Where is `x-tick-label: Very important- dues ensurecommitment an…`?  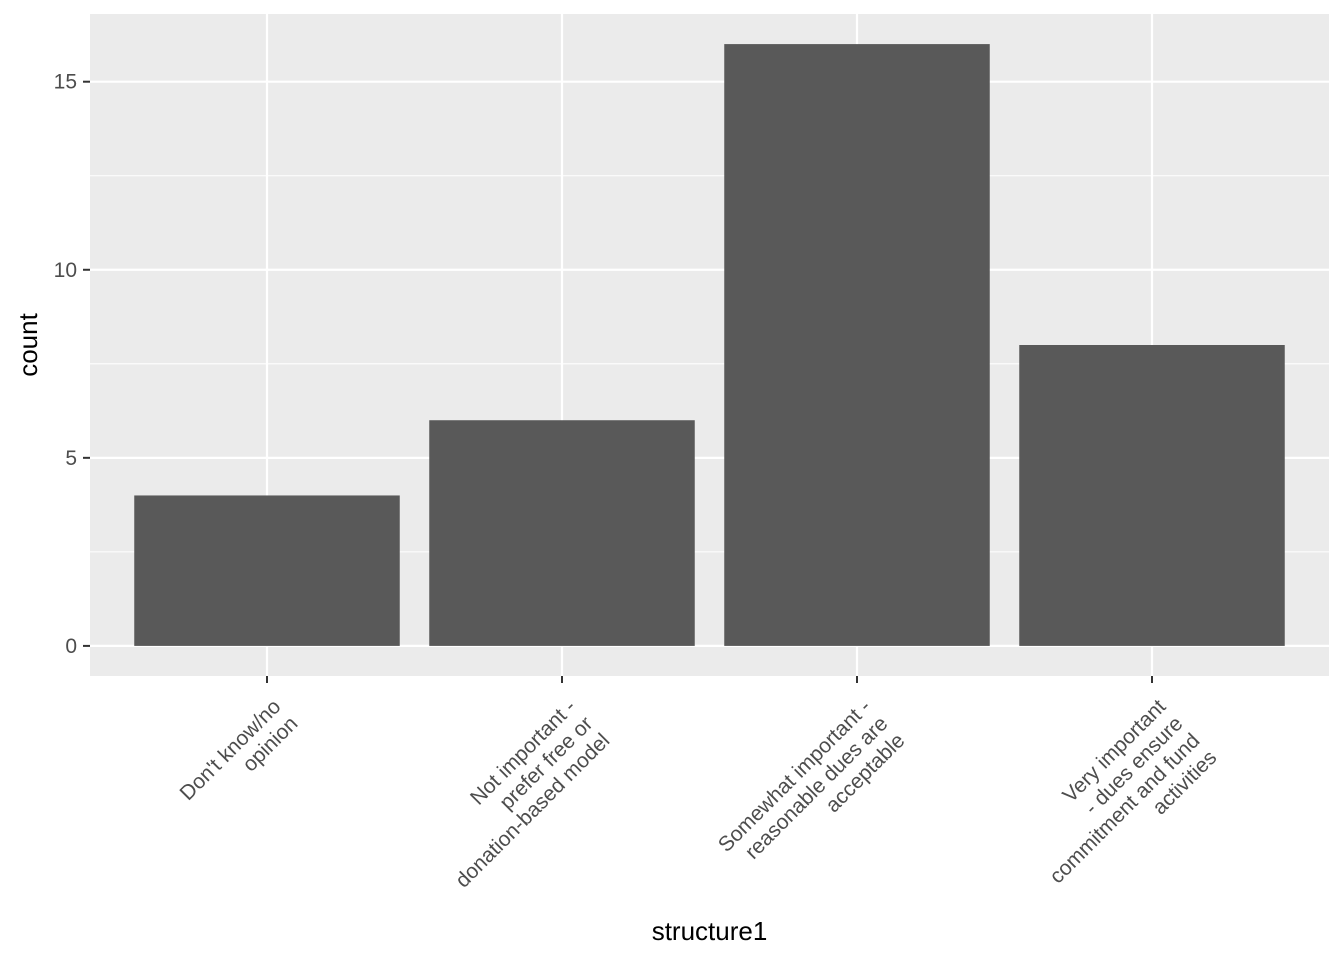
x-tick-label: Very important- dues ensurecommitment an… is located at coordinates (1116, 800).